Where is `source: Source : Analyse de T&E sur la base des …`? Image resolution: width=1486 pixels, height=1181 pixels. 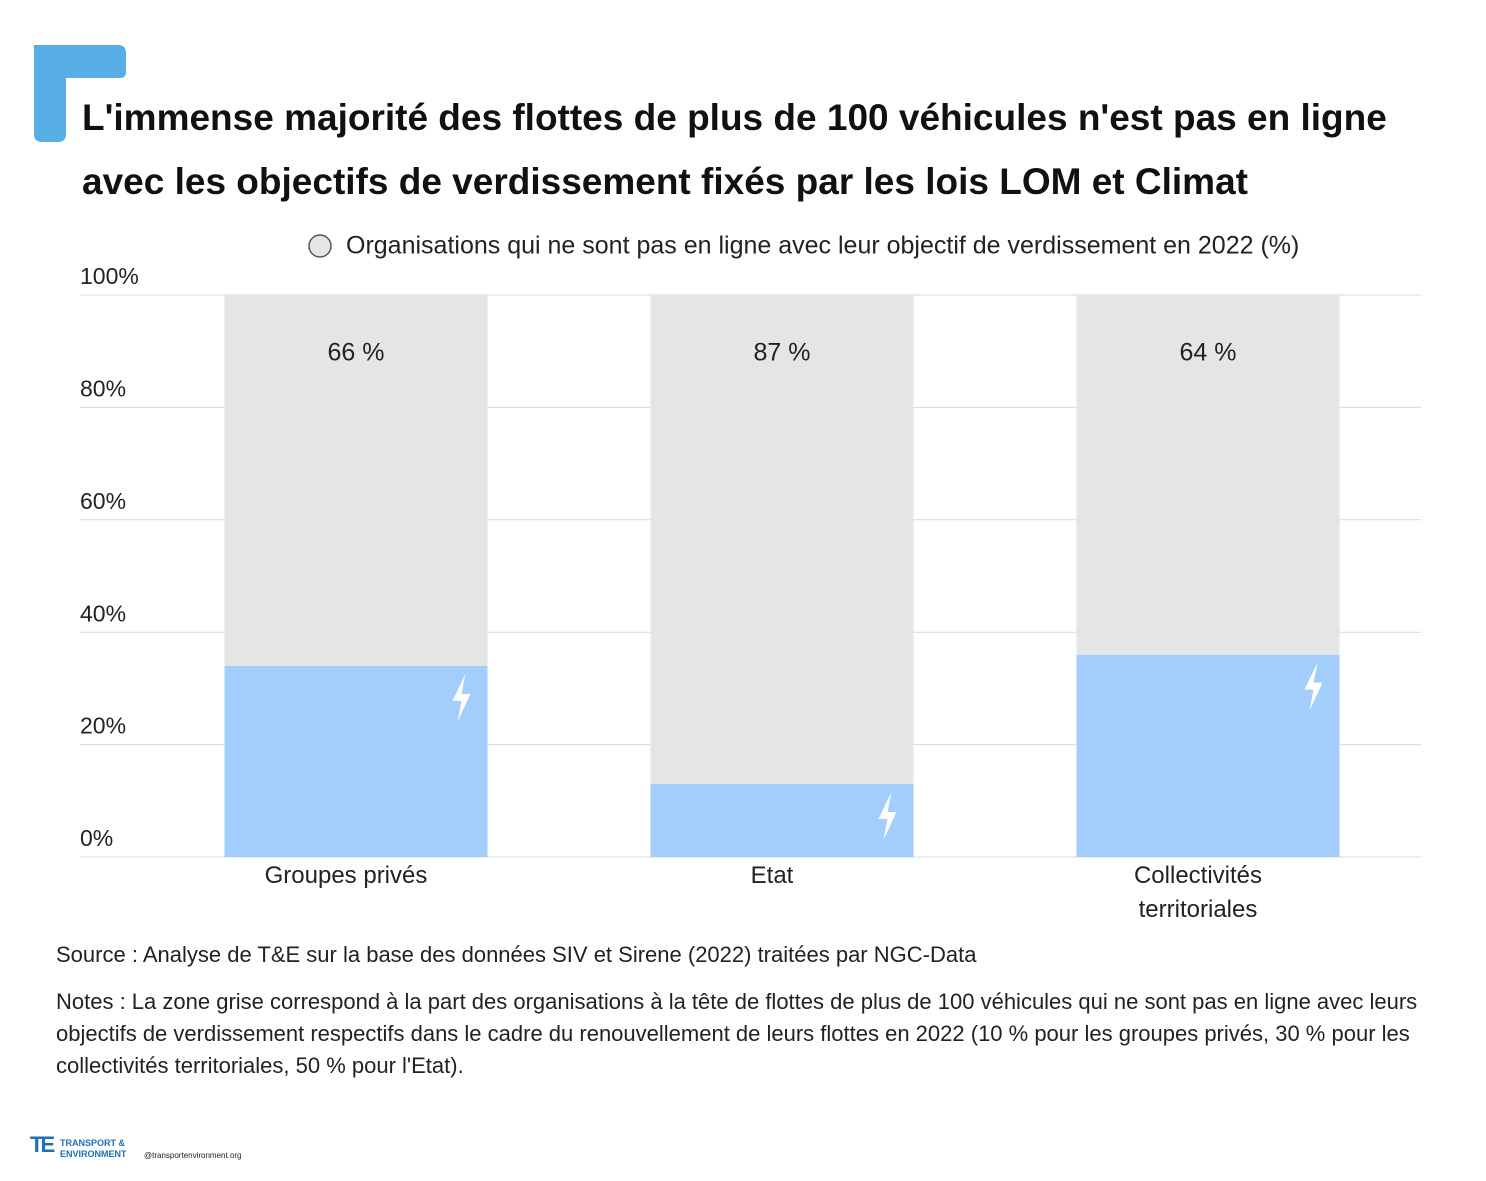 source: Source : Analyse de T&E sur la base des … is located at coordinates (516, 954).